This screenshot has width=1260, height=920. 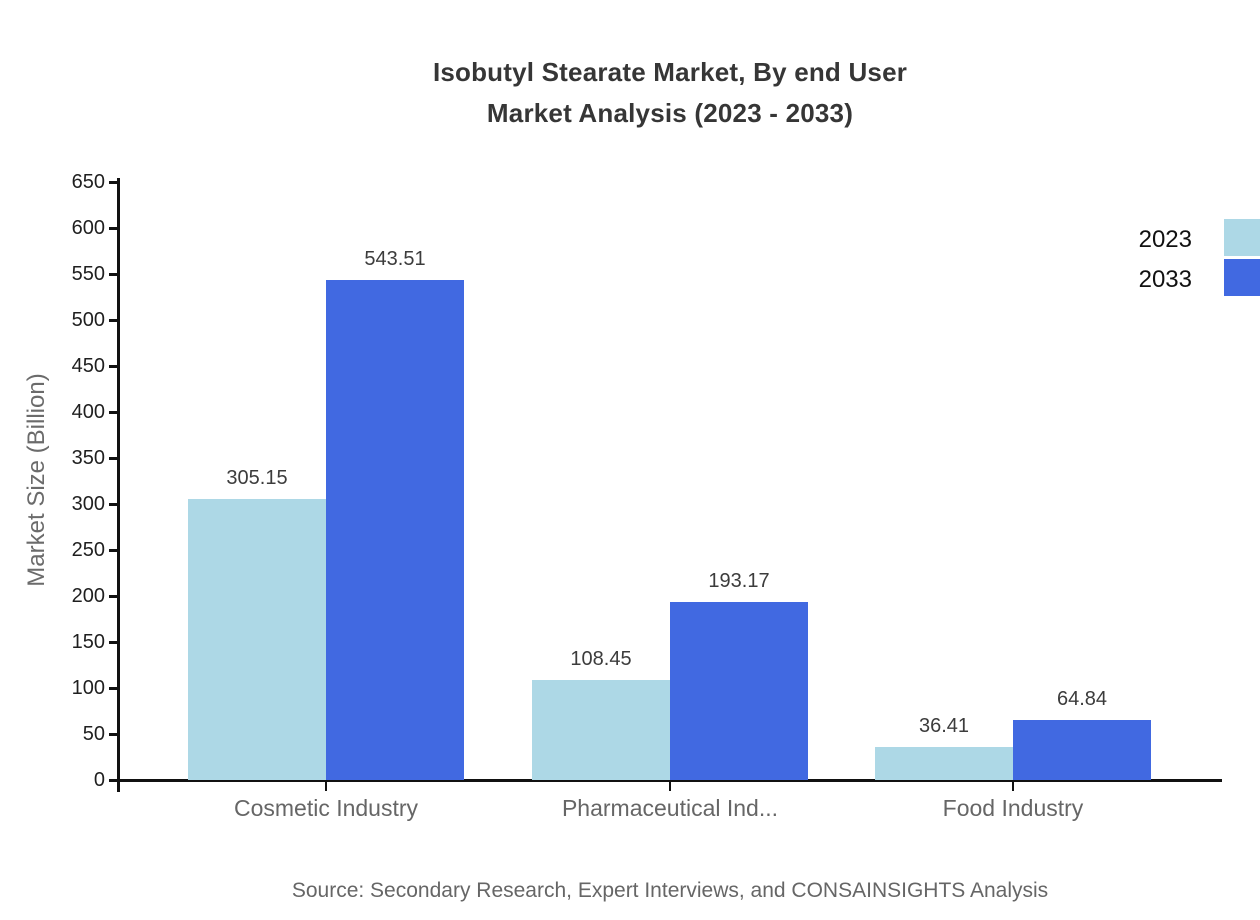 I want to click on y-tick-label: 500, so click(x=88, y=320).